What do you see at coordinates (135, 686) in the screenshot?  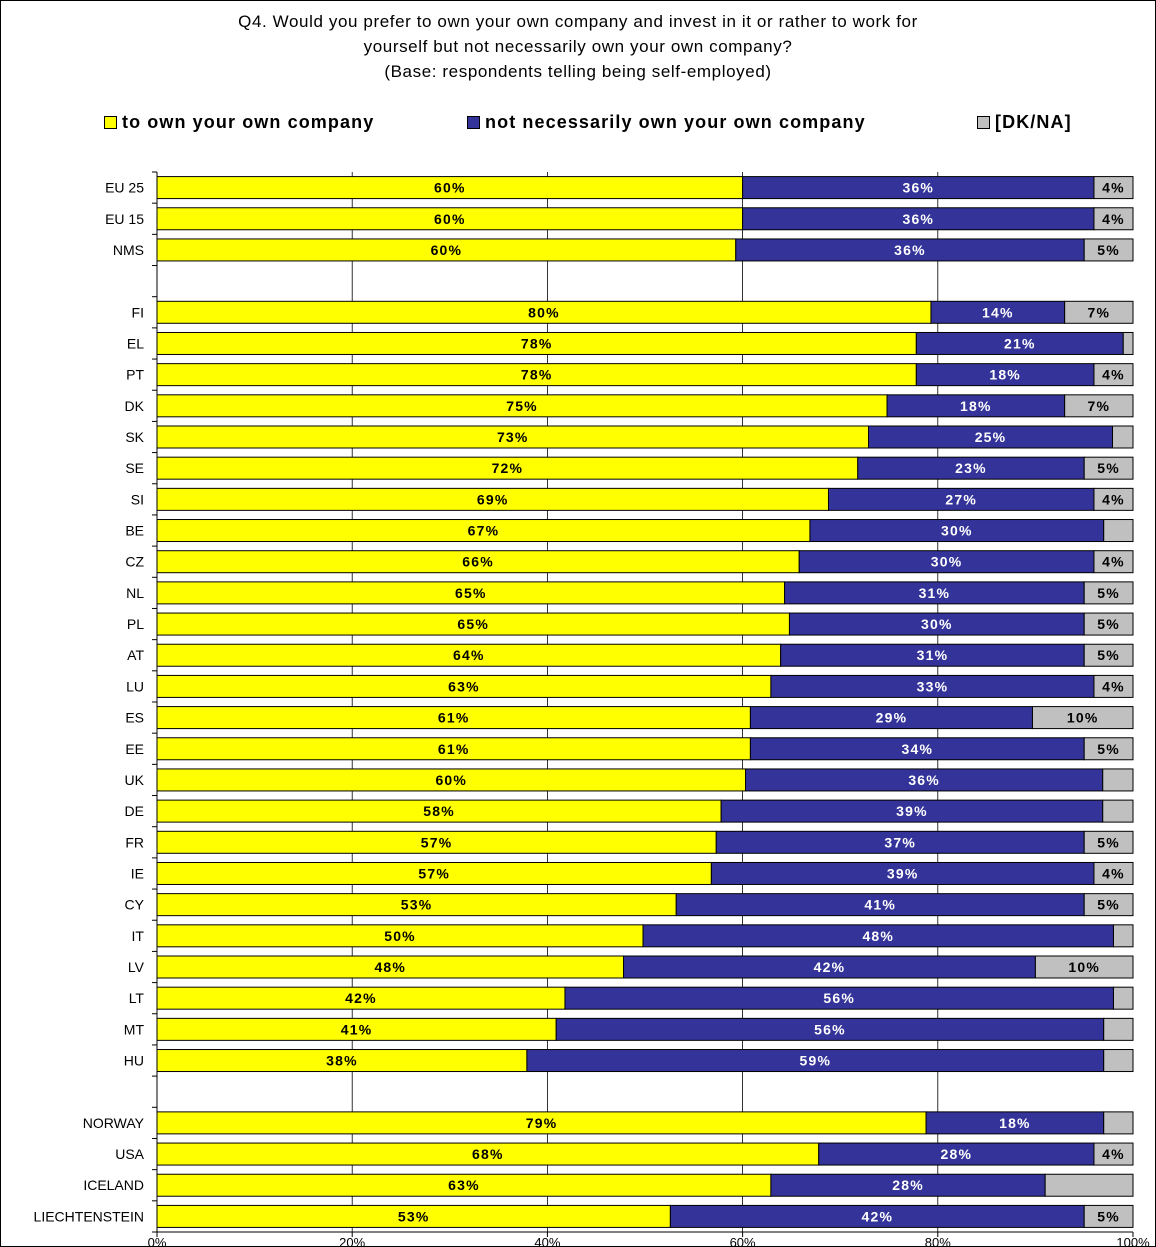 I see `y-category-label: LU` at bounding box center [135, 686].